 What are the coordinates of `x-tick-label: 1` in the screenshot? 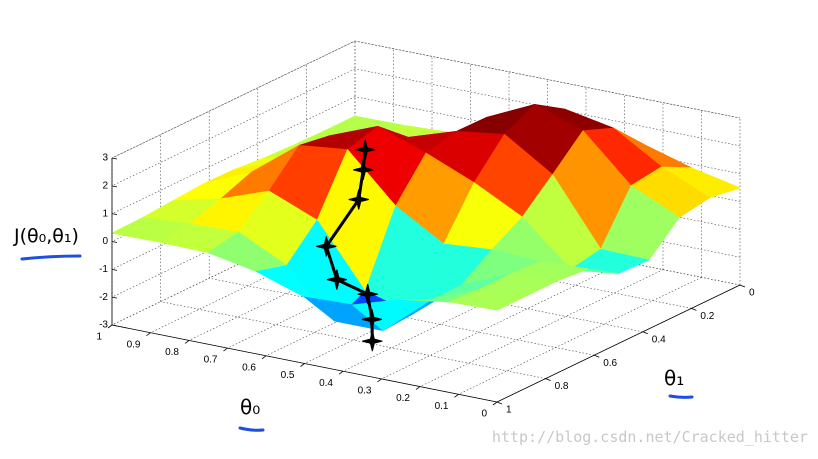 It's located at (99, 337).